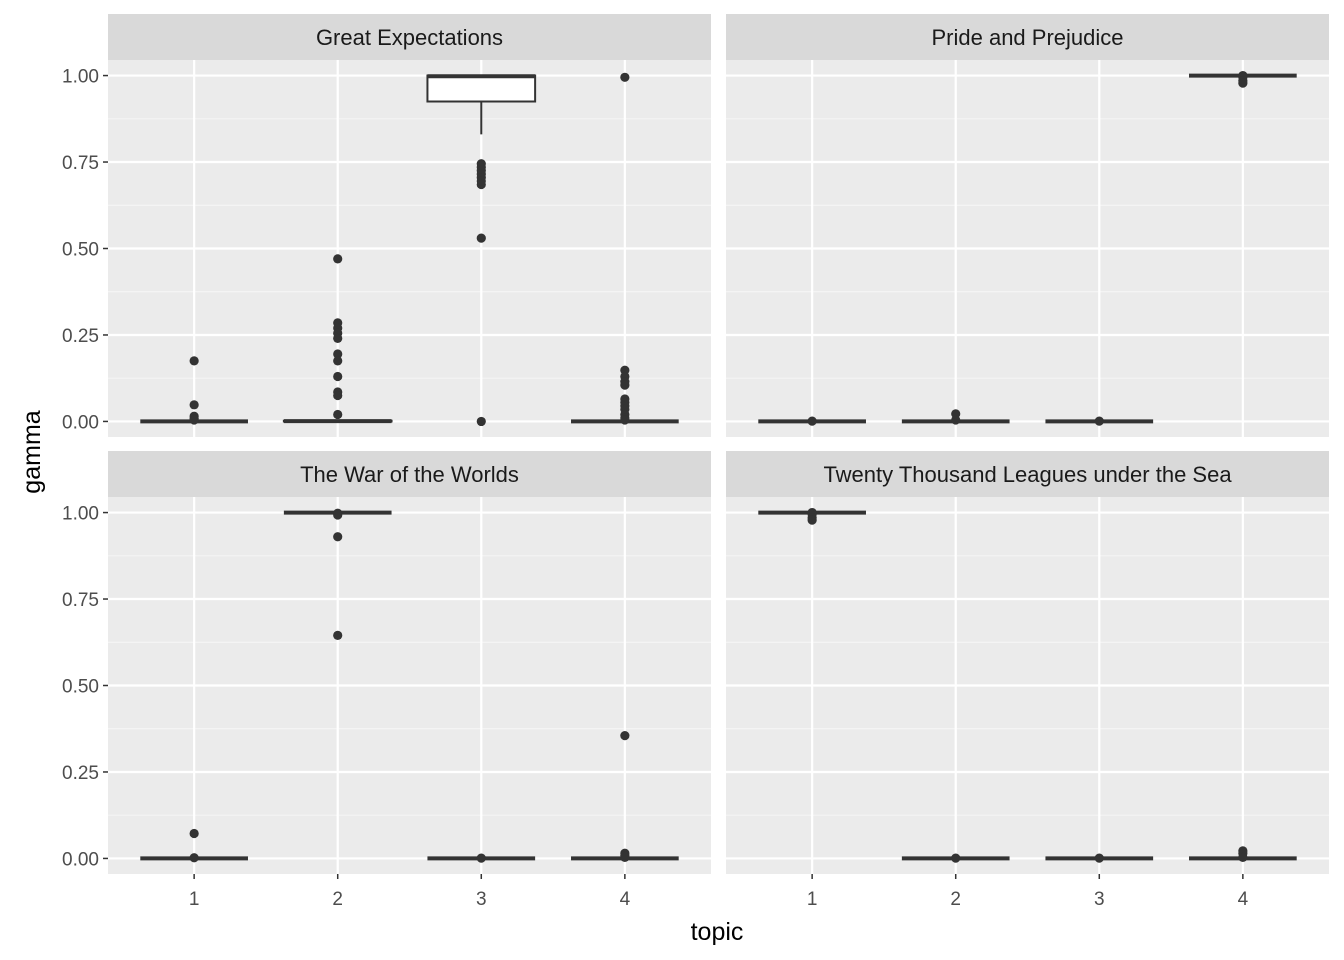 The height and width of the screenshot is (960, 1344). I want to click on facet-title: Twenty Thousand Leagues under the Sea, so click(1027, 474).